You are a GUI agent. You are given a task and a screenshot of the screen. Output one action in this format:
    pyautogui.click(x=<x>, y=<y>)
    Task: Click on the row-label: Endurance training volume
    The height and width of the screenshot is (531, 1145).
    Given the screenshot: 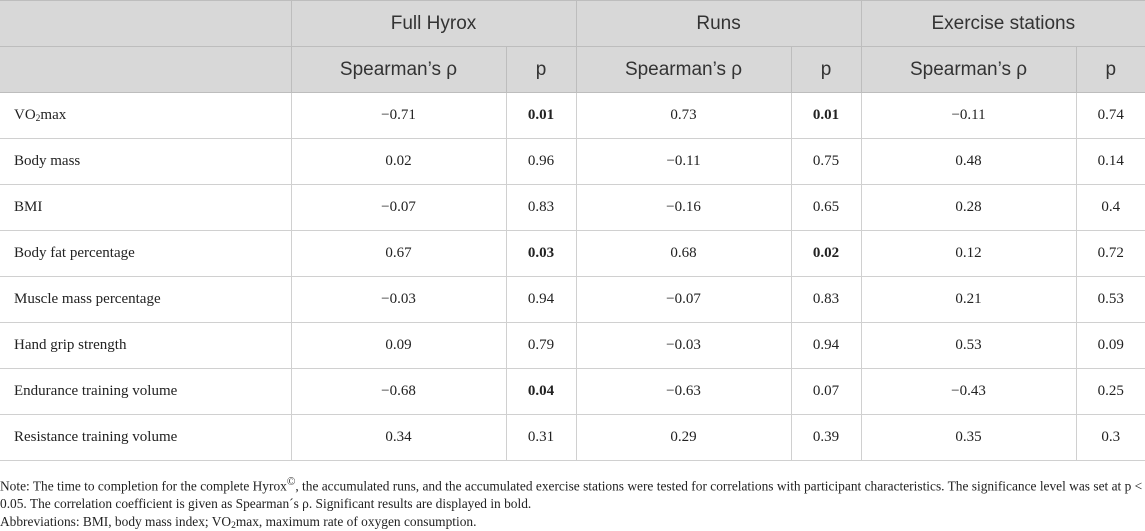 What is the action you would take?
    pyautogui.click(x=145, y=391)
    